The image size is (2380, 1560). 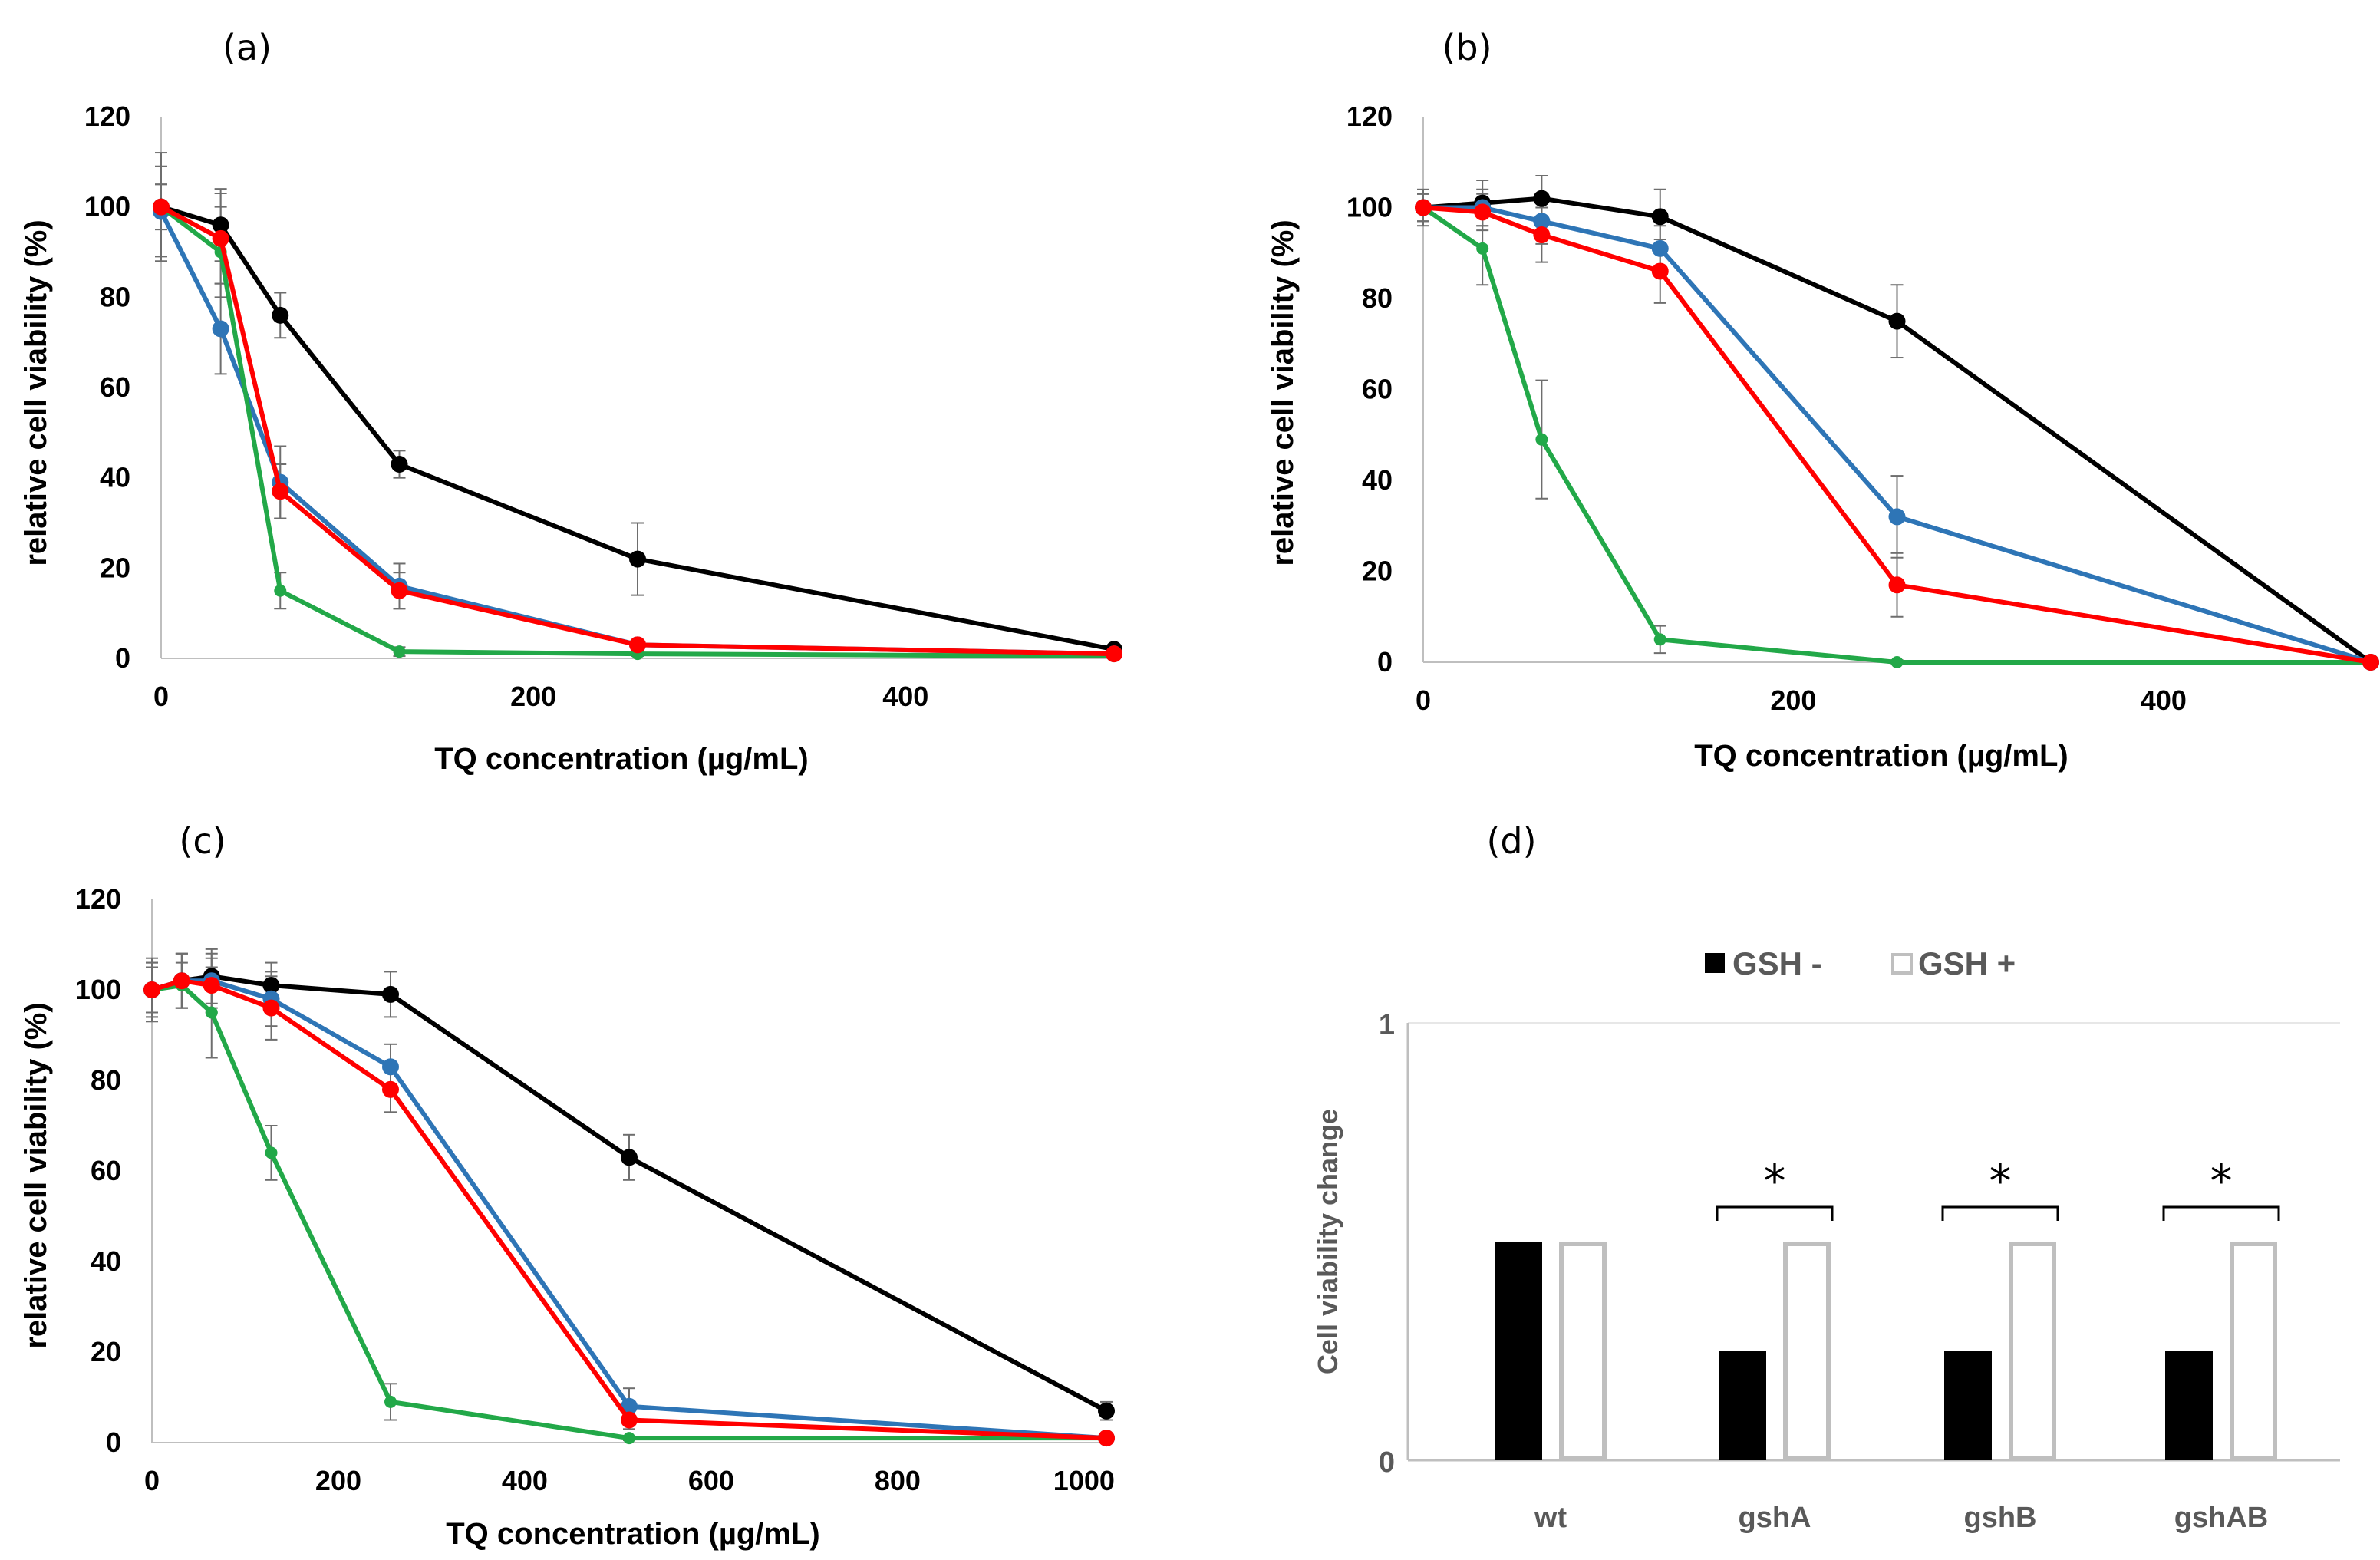 I want to click on panel-c-x-tick-800: 800, so click(x=898, y=1480).